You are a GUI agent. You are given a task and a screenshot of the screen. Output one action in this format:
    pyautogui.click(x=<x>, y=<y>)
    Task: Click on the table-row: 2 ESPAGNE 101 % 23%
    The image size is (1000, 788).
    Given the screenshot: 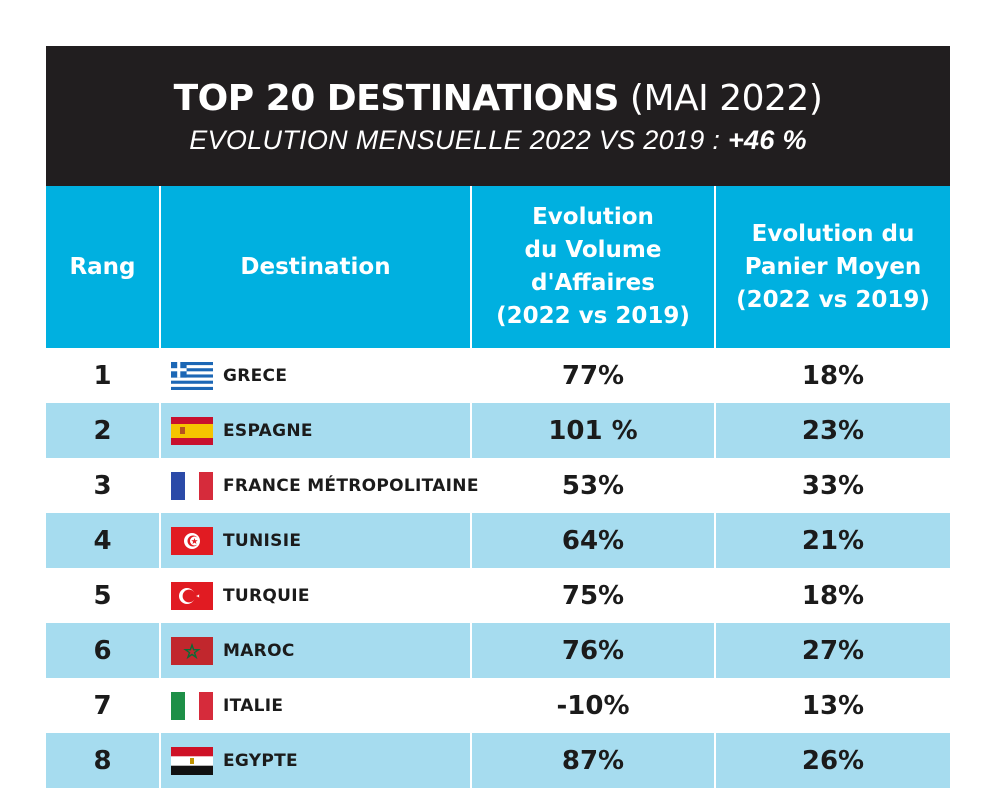 What is the action you would take?
    pyautogui.click(x=498, y=430)
    